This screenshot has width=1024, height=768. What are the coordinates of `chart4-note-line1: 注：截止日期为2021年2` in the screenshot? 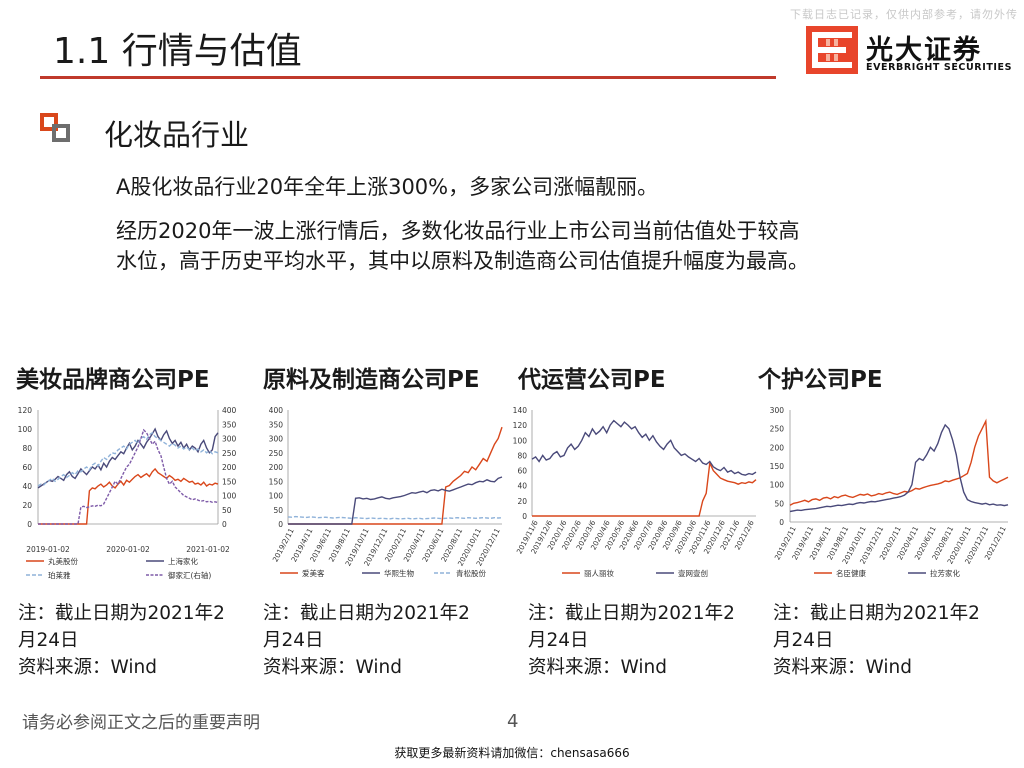 It's located at (876, 613).